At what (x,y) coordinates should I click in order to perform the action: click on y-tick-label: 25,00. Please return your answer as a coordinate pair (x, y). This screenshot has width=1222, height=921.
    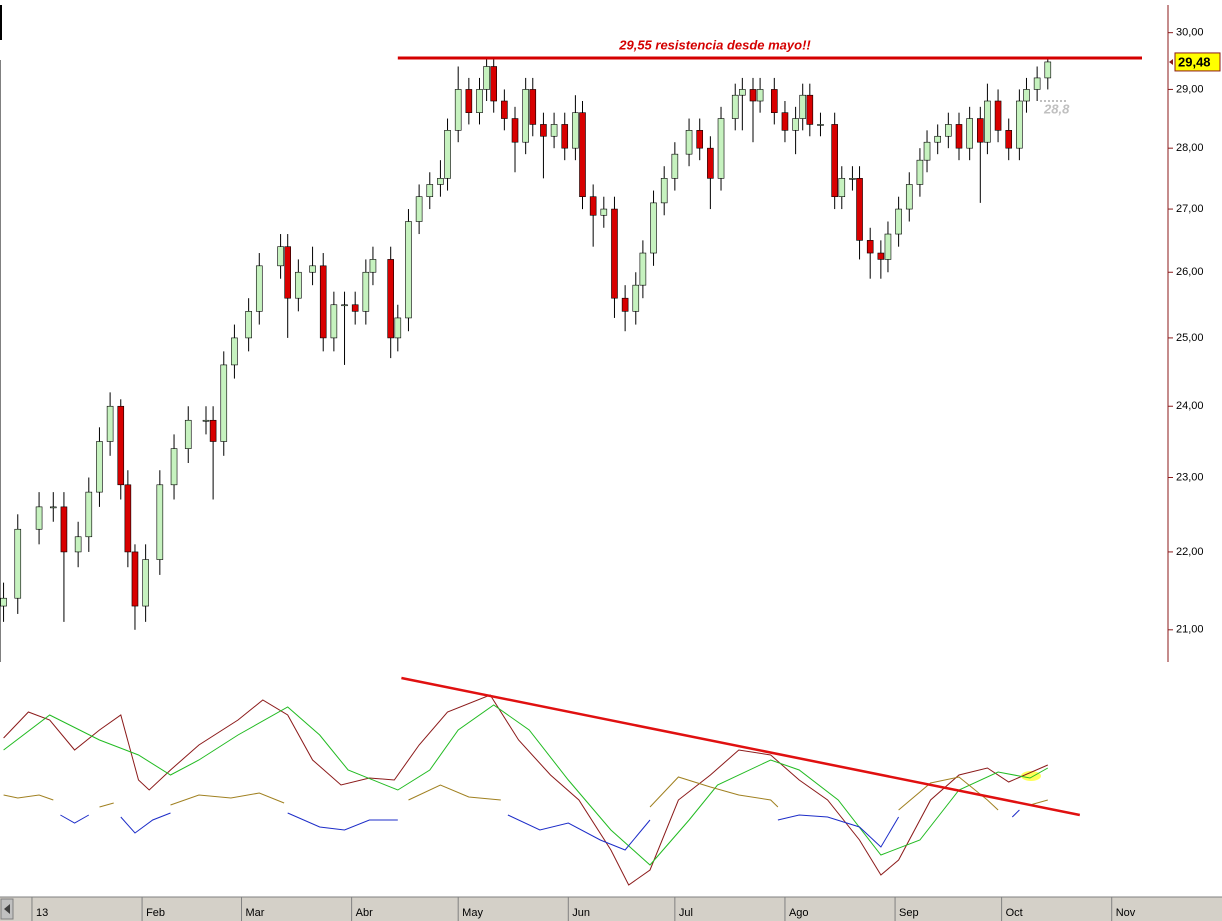
    Looking at the image, I should click on (1190, 338).